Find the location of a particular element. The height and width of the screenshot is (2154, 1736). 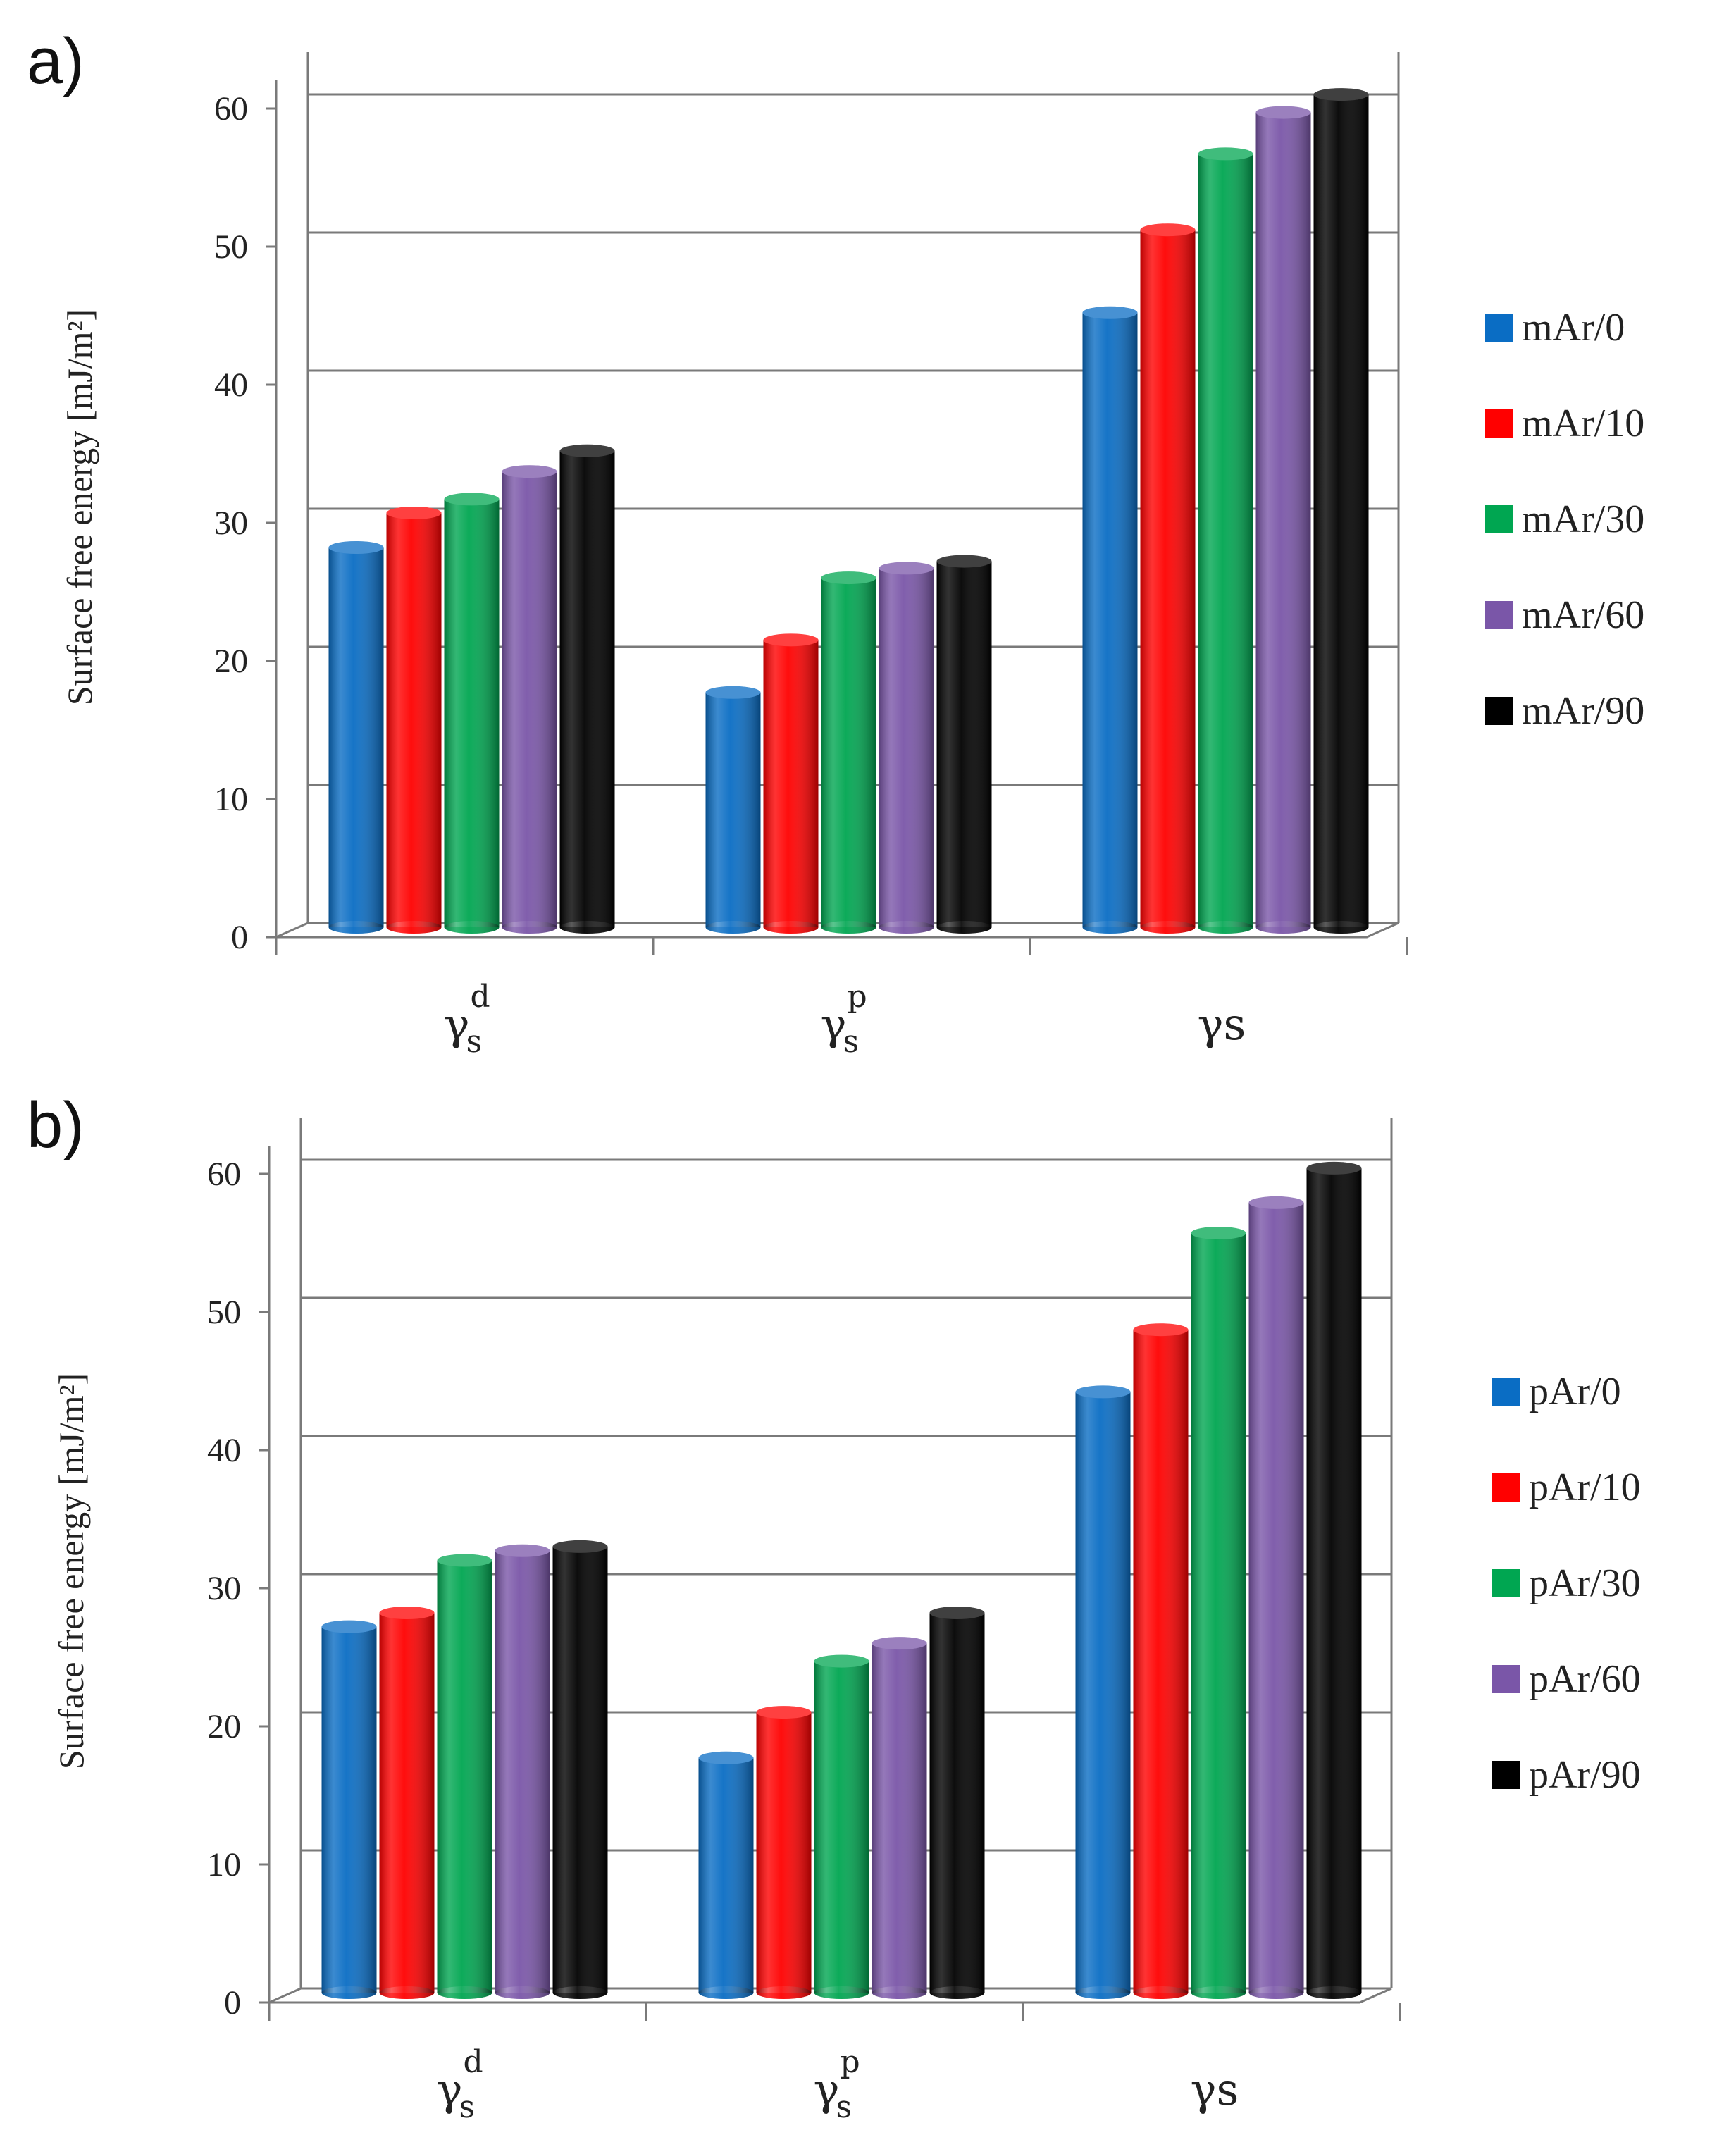

panel-a-legend-item-mar-90: mAr/90 is located at coordinates (1564, 711).